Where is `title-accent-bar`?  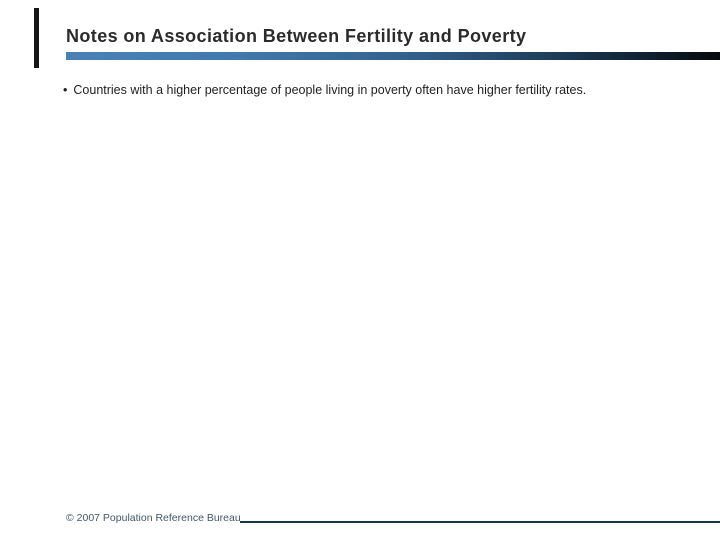 title-accent-bar is located at coordinates (393, 56).